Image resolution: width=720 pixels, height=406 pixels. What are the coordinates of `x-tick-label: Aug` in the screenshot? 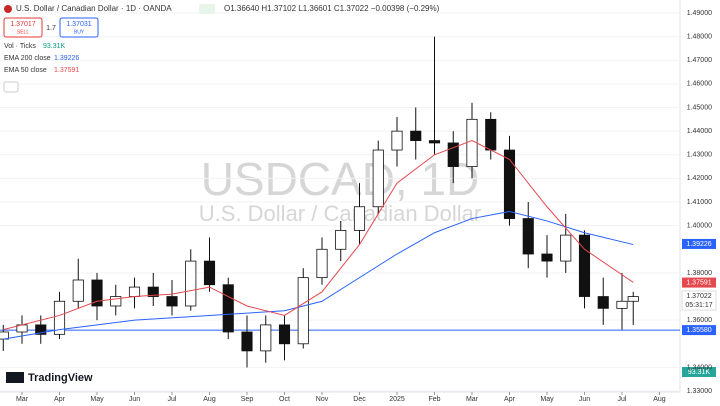 It's located at (659, 399).